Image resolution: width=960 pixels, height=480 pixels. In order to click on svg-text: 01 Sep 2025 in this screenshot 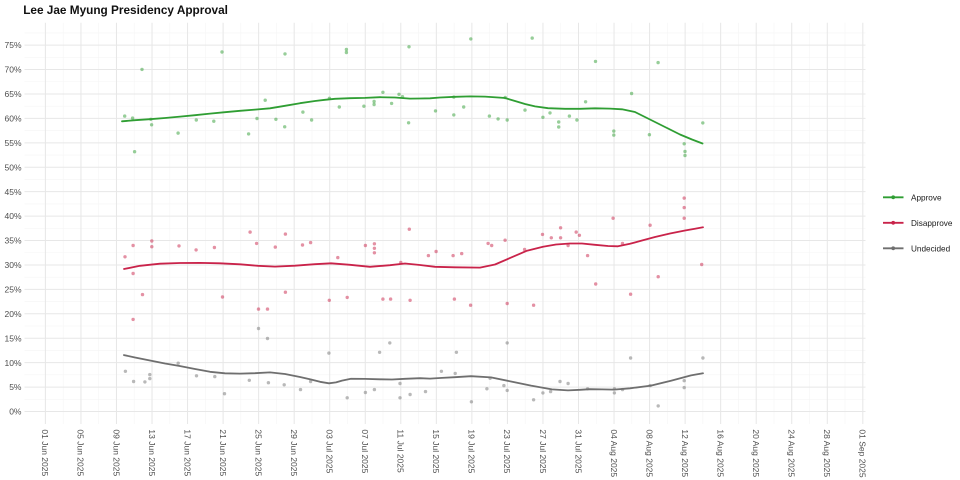, I will do `click(863, 453)`.